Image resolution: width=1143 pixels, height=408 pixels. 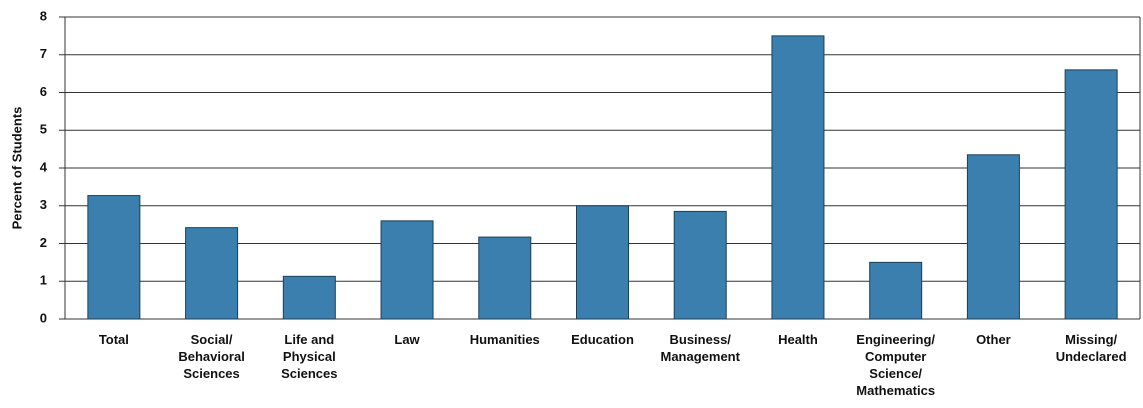 What do you see at coordinates (44, 166) in the screenshot?
I see `y-tick-label: 4` at bounding box center [44, 166].